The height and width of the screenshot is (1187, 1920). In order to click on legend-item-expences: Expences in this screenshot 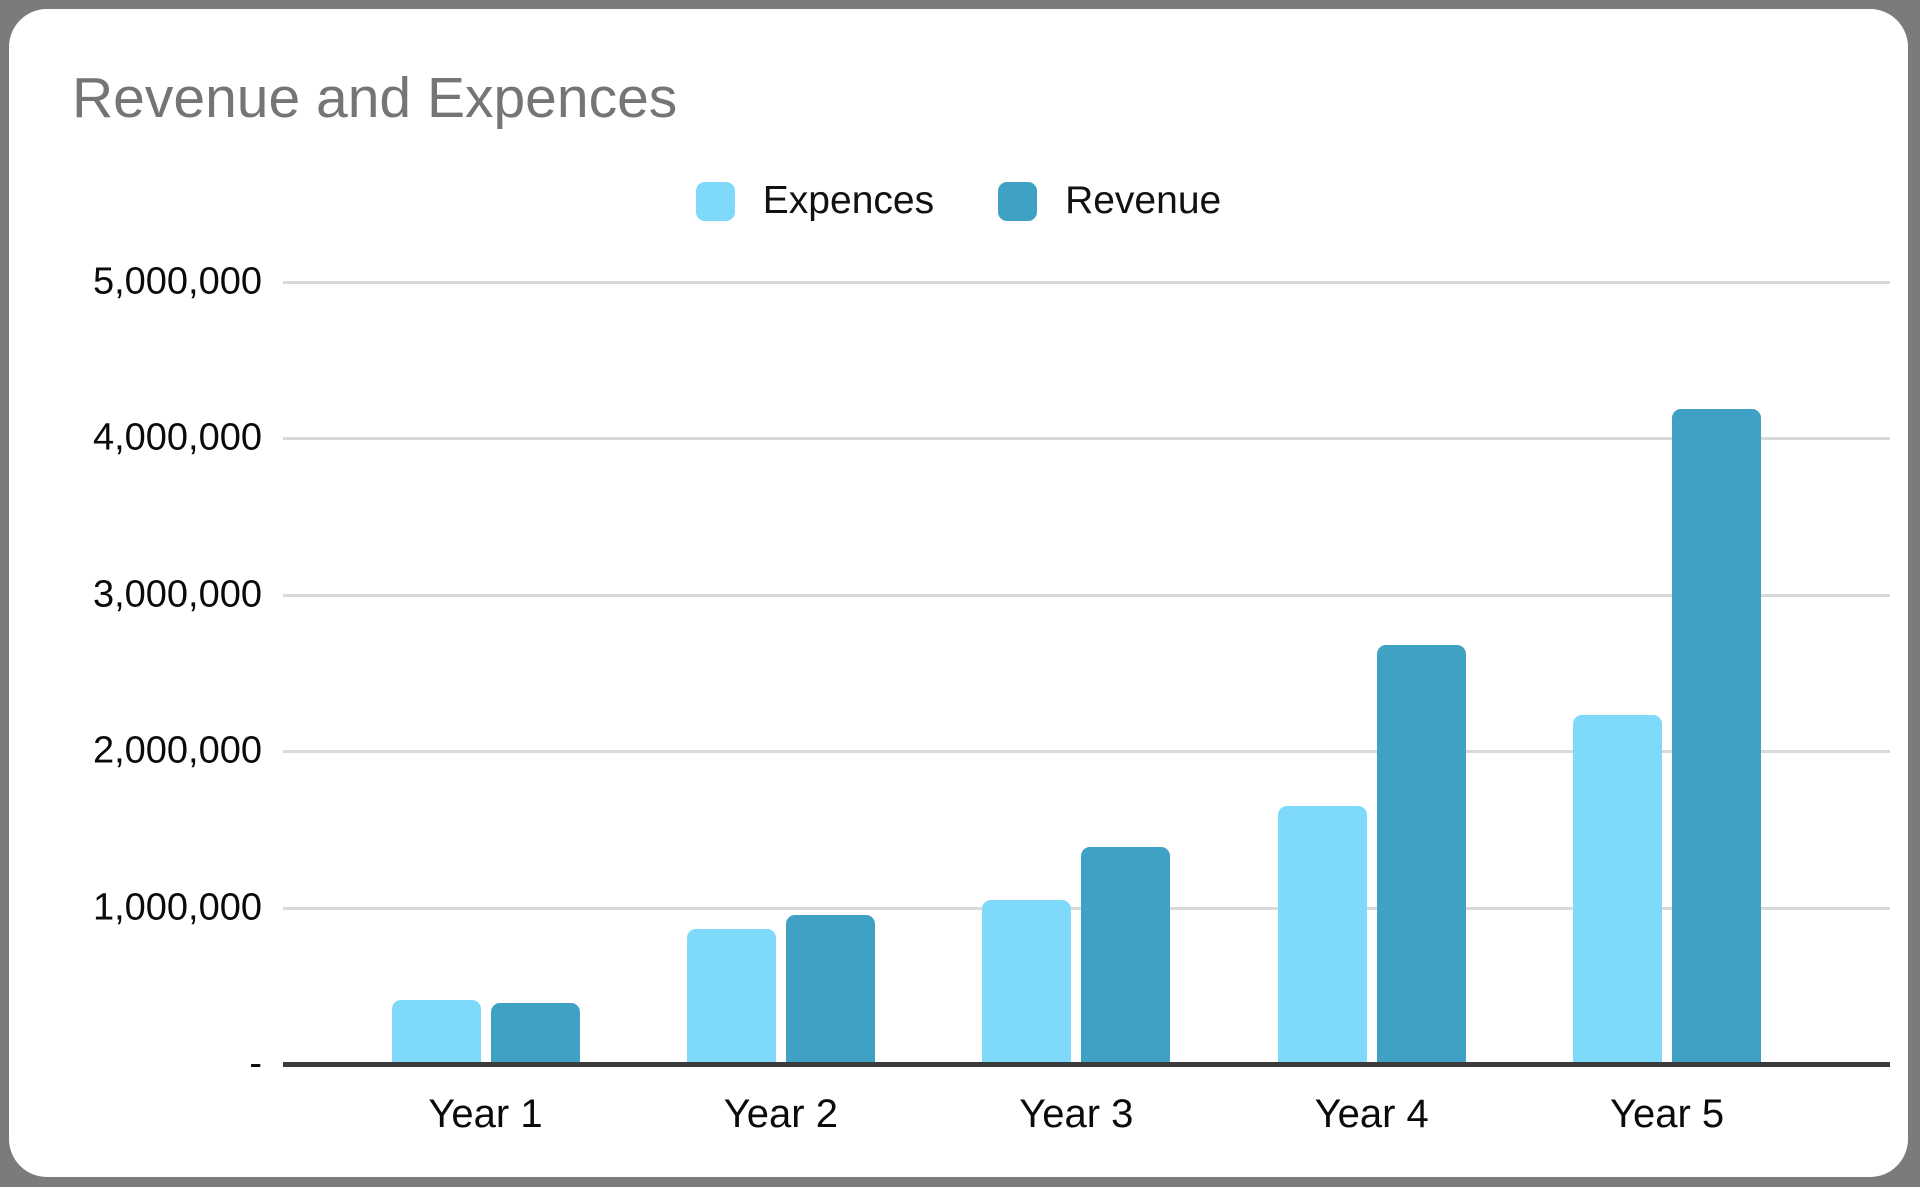, I will do `click(815, 201)`.